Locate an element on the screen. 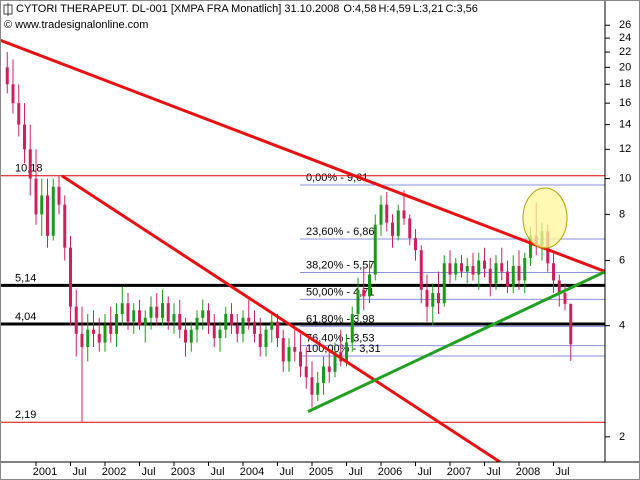  y-tick-label: 24 is located at coordinates (625, 38).